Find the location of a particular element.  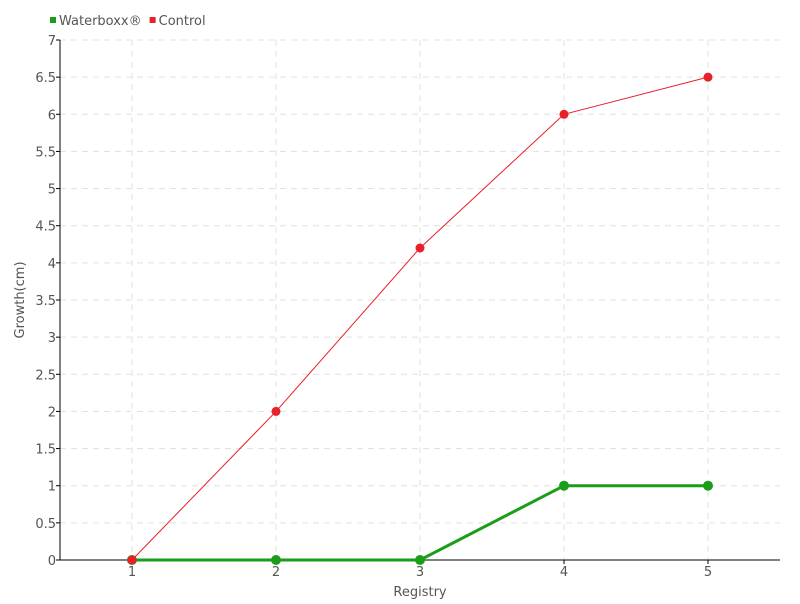

x-tick-label: 2 is located at coordinates (276, 572).